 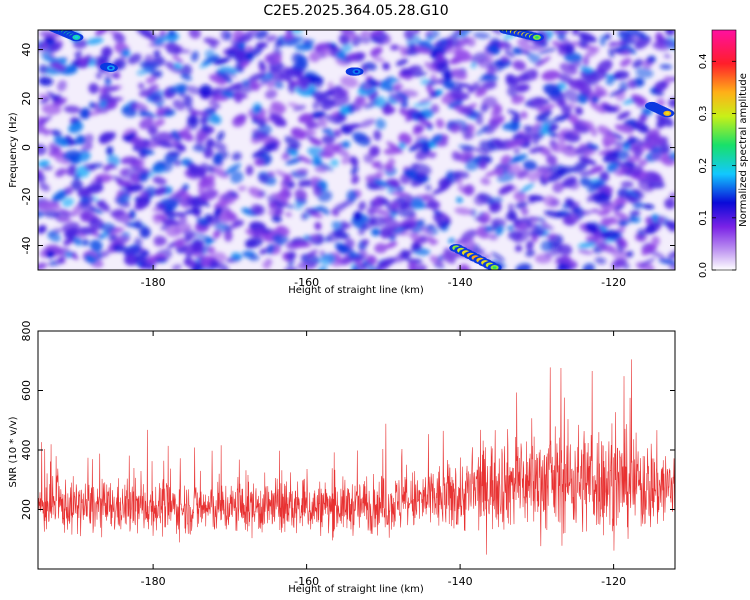 I want to click on y-tick-label: 800, so click(x=26, y=331).